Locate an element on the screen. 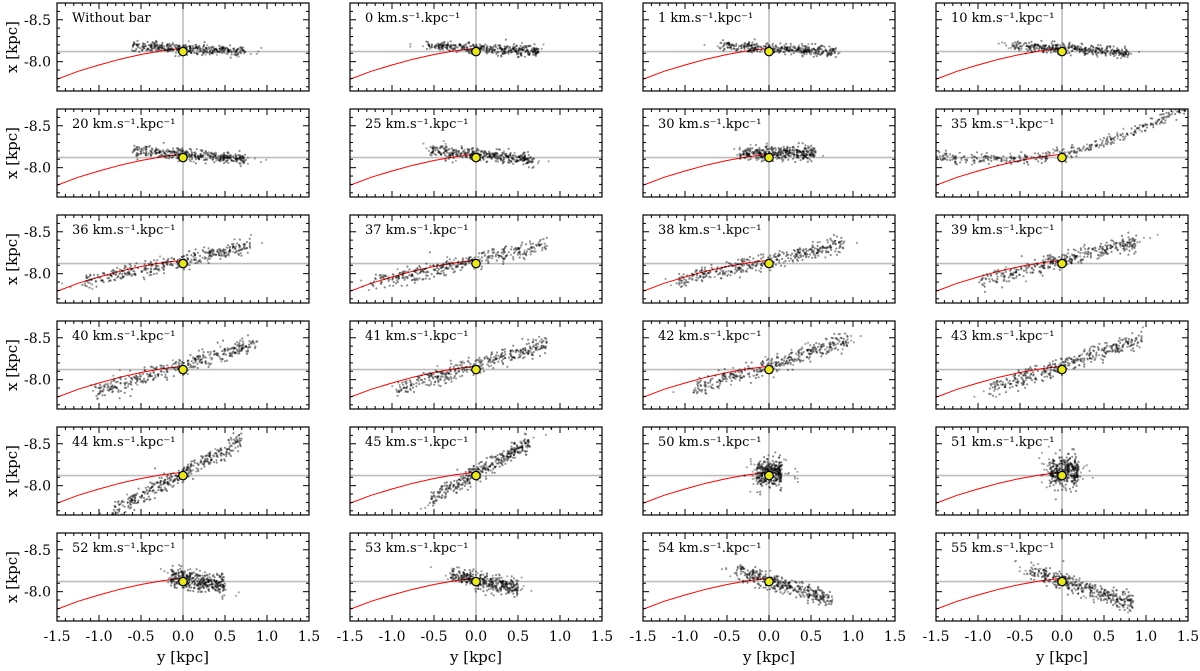 Image resolution: width=1200 pixels, height=671 pixels. panel-2: 1 km.s⁻¹.kpc⁻¹ is located at coordinates (769, 47).